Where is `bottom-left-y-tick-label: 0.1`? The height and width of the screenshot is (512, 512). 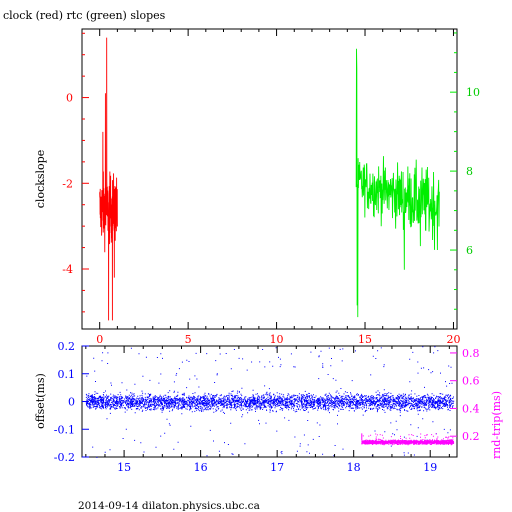 bottom-left-y-tick-label: 0.1 is located at coordinates (67, 374).